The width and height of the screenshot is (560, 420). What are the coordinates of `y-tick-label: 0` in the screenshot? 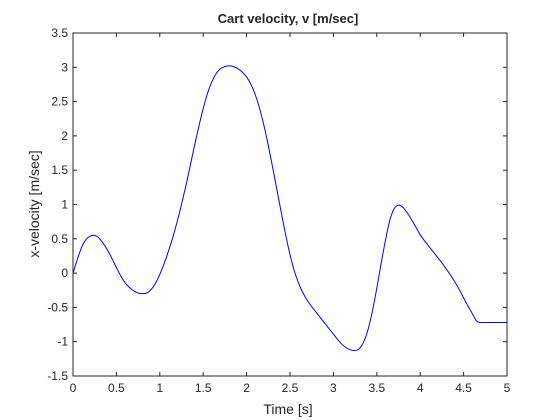 It's located at (64, 273).